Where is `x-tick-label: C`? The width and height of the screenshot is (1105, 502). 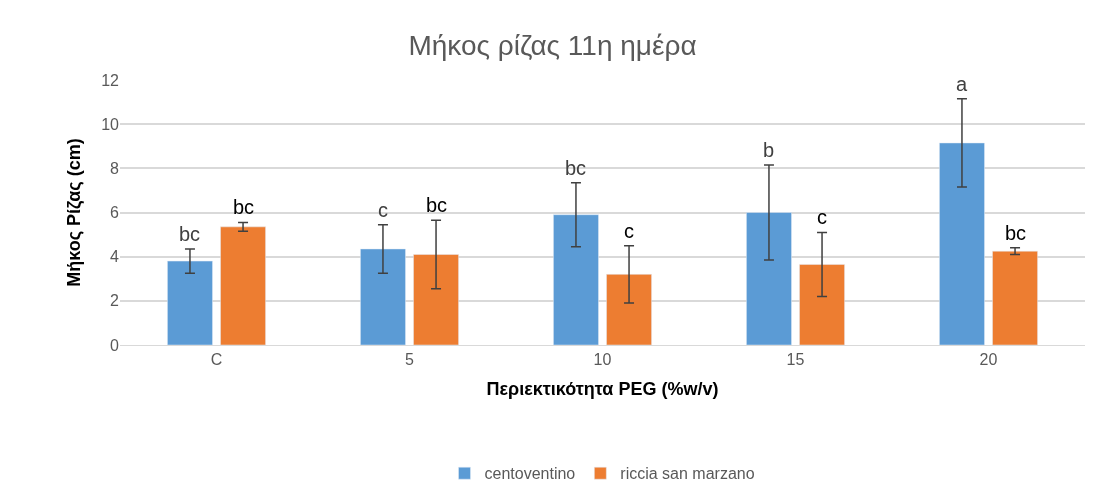
x-tick-label: C is located at coordinates (216, 360).